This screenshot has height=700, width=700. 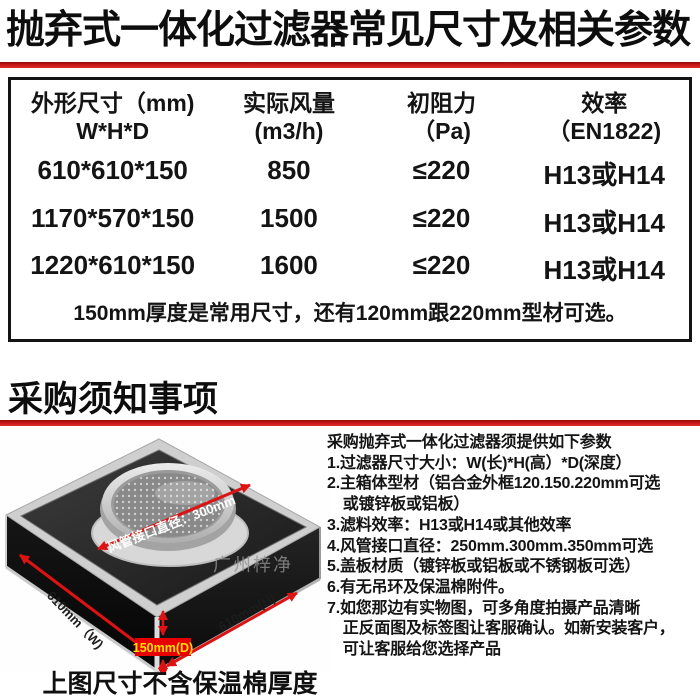 What do you see at coordinates (350, 65) in the screenshot?
I see `title-divider-line` at bounding box center [350, 65].